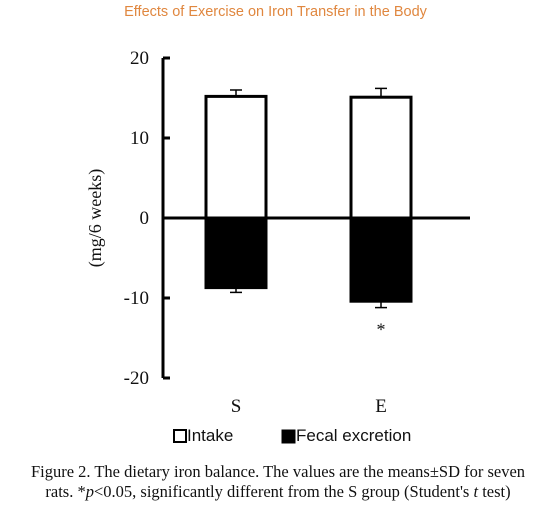 This screenshot has height=513, width=551. Describe the element at coordinates (180, 436) in the screenshot. I see `legend-swatch-intake` at that location.